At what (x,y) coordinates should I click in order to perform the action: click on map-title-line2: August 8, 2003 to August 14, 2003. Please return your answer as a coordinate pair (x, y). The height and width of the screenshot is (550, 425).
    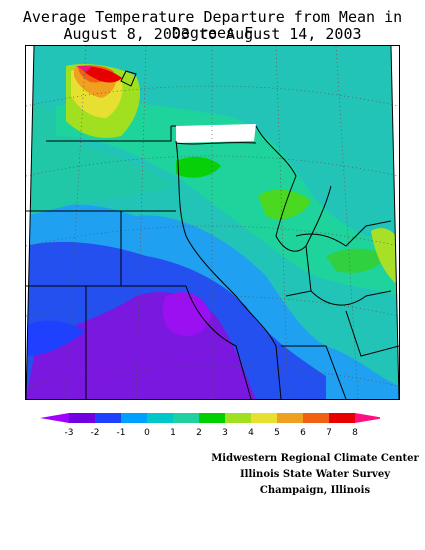
    Looking at the image, I should click on (212, 34).